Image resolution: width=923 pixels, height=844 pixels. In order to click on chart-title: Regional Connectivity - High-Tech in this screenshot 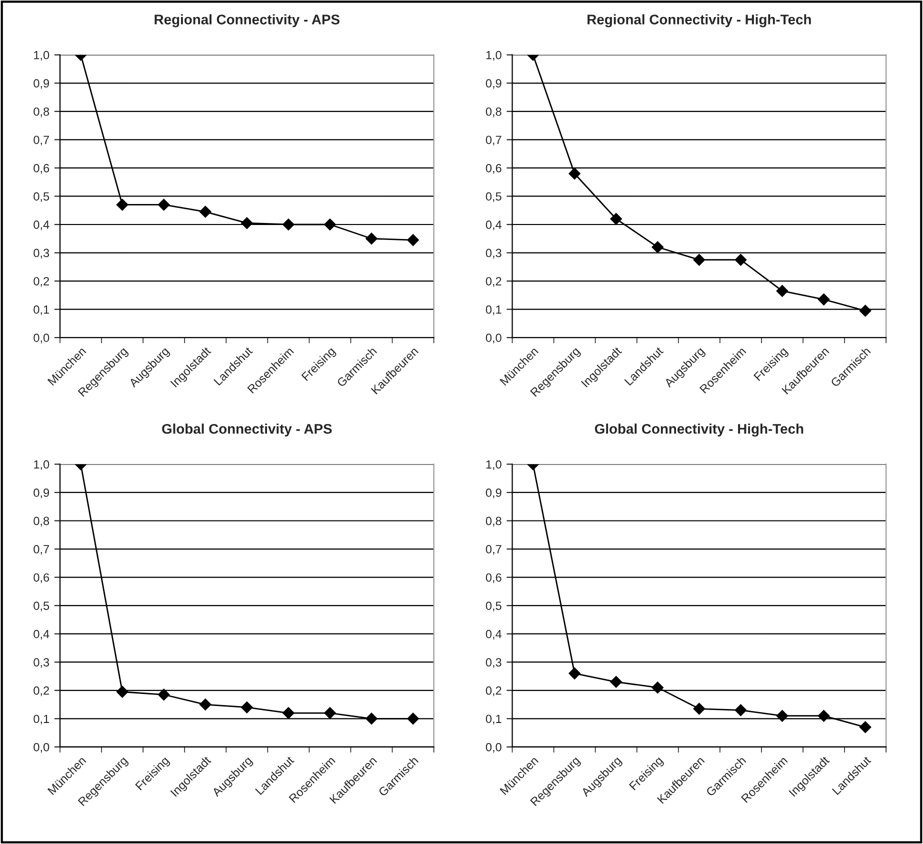, I will do `click(699, 21)`.